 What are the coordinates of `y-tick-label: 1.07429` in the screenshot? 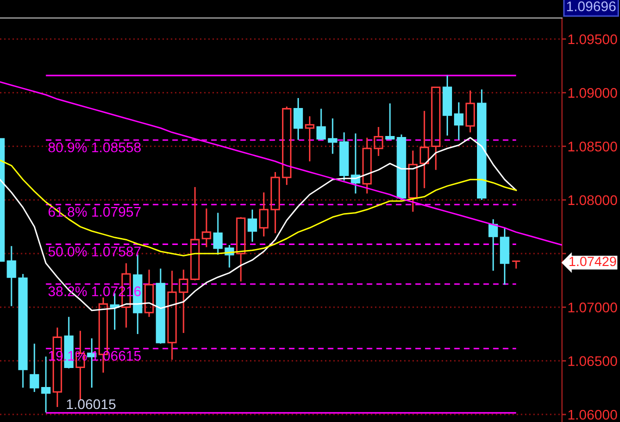 It's located at (593, 261).